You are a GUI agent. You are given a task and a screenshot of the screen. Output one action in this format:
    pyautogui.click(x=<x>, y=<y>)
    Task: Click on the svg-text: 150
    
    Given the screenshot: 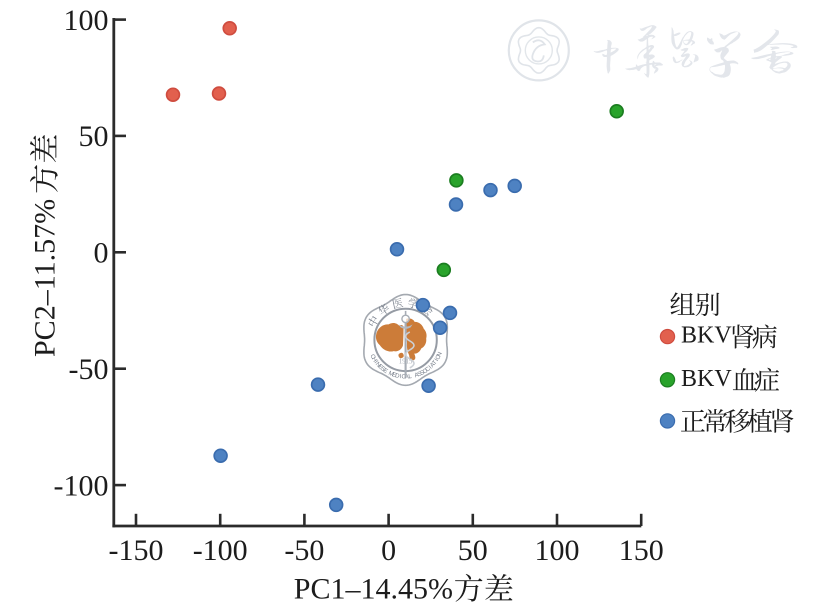 What is the action you would take?
    pyautogui.click(x=641, y=550)
    